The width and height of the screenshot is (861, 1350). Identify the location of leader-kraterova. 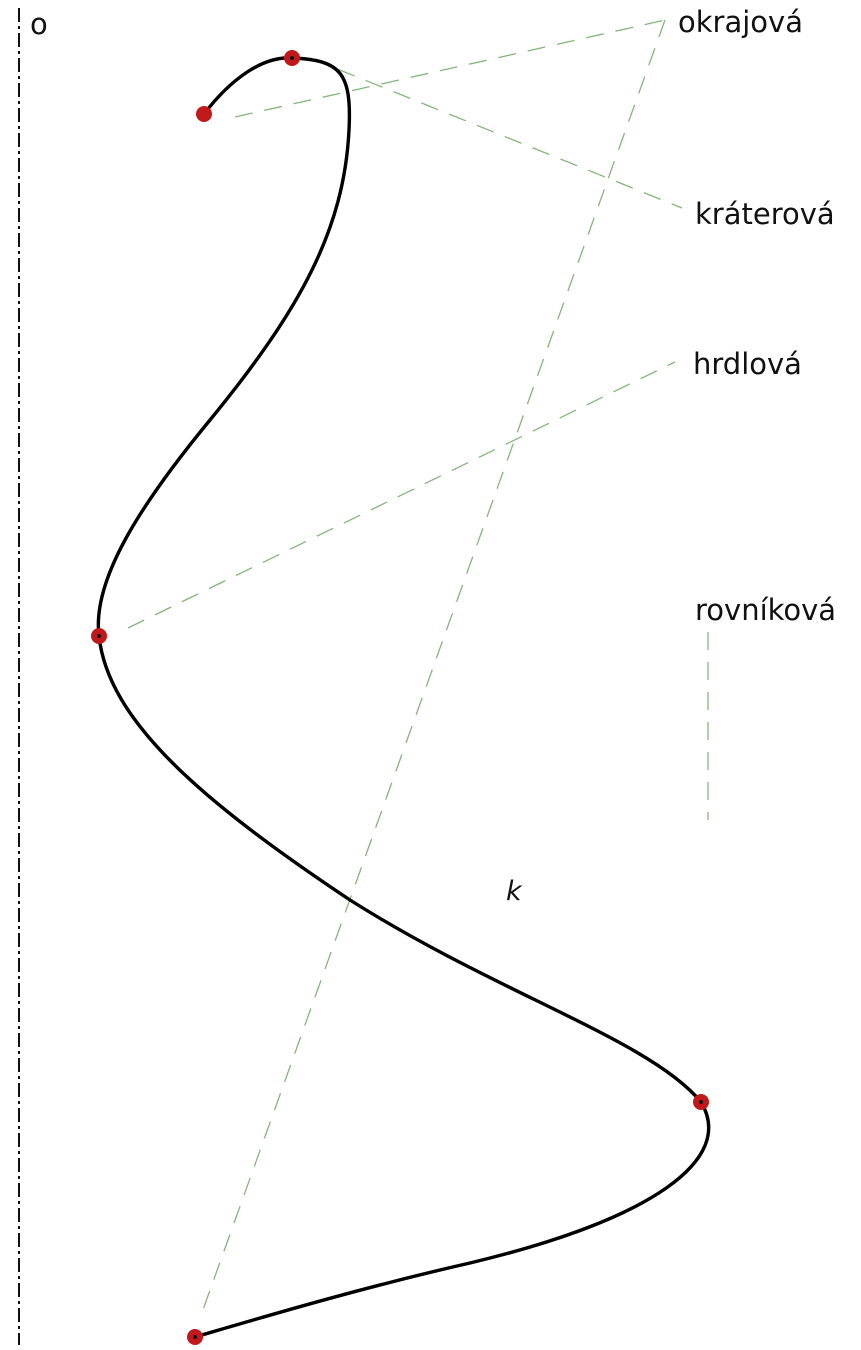
(496, 133).